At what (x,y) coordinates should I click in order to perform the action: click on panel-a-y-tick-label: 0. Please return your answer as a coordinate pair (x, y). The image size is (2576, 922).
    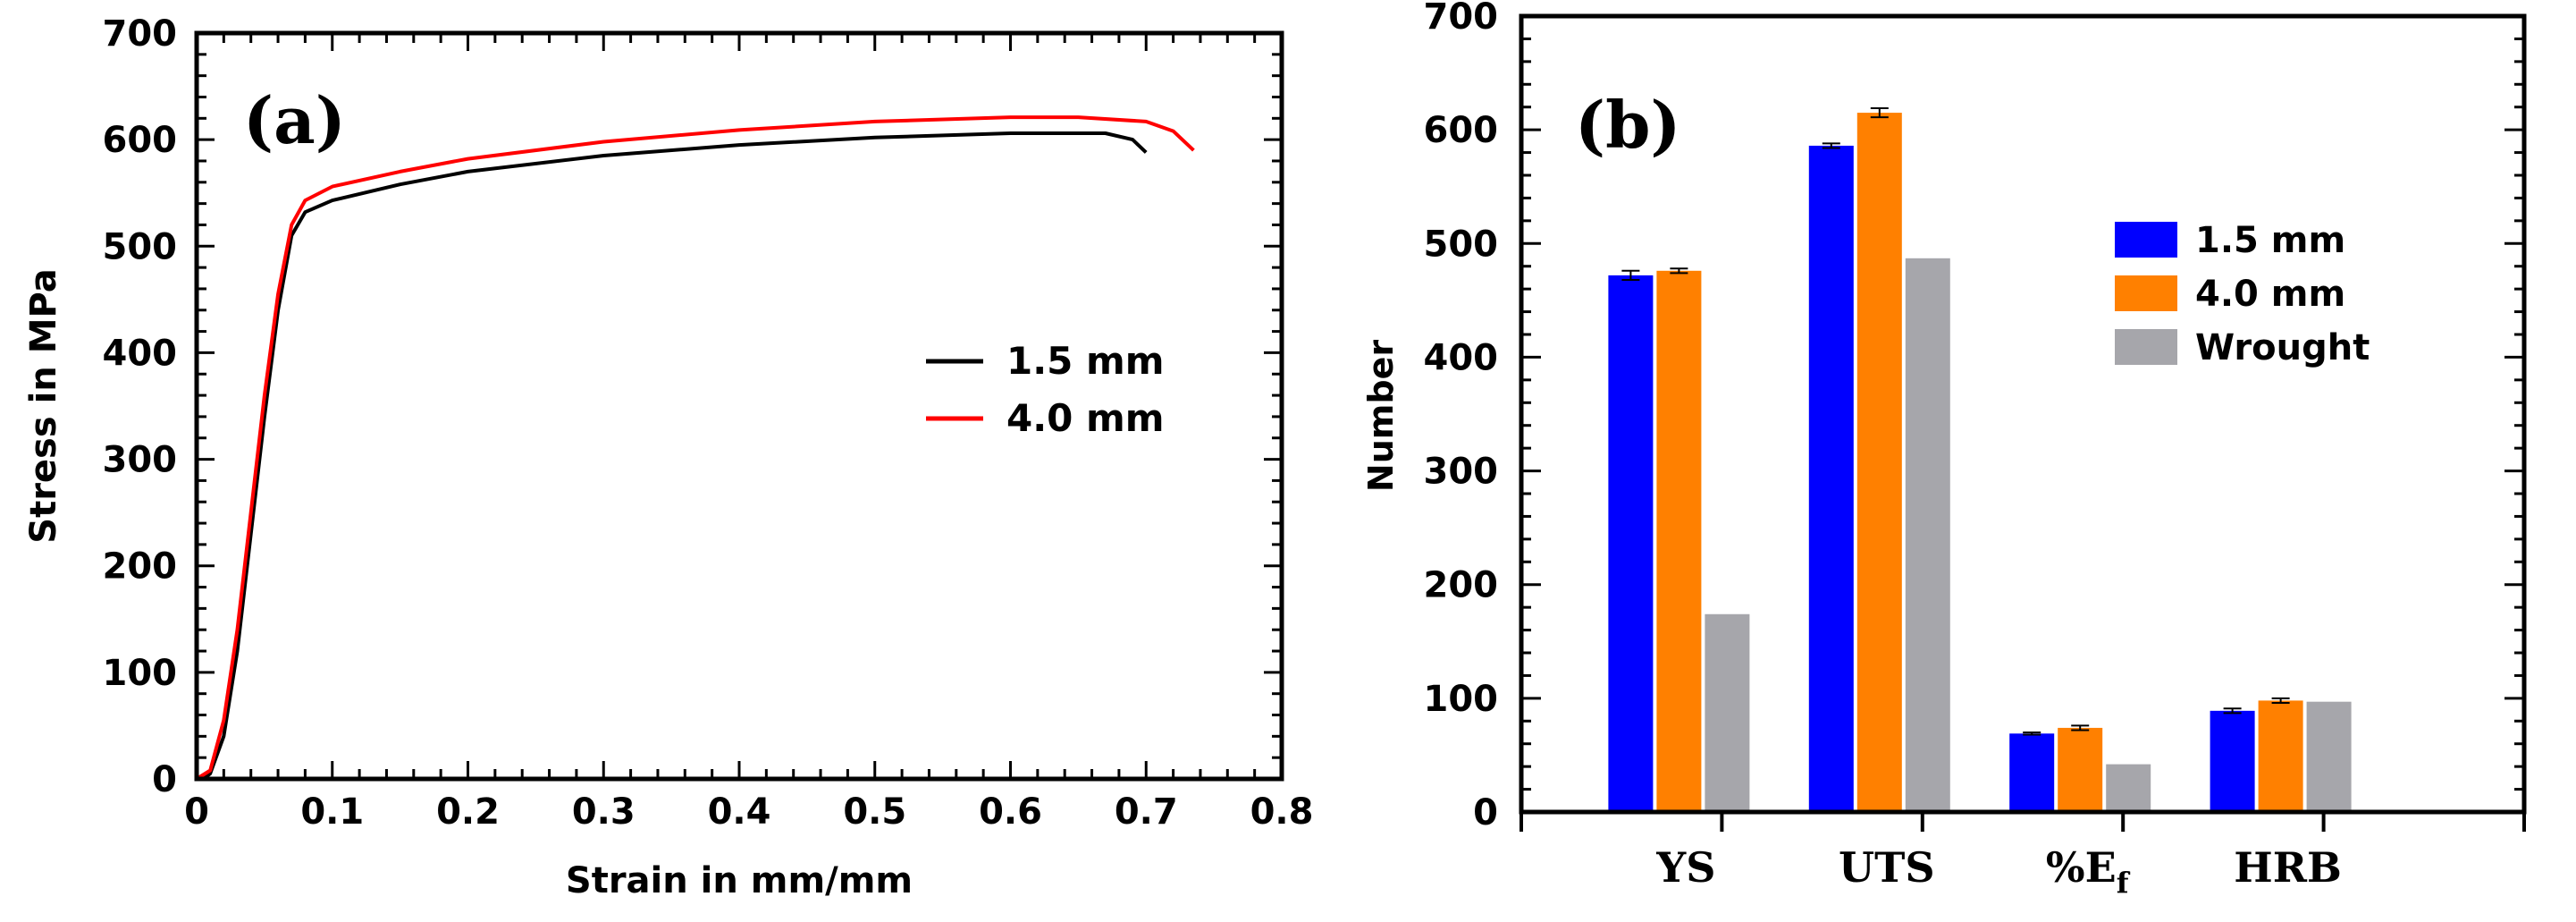
    Looking at the image, I should click on (165, 779).